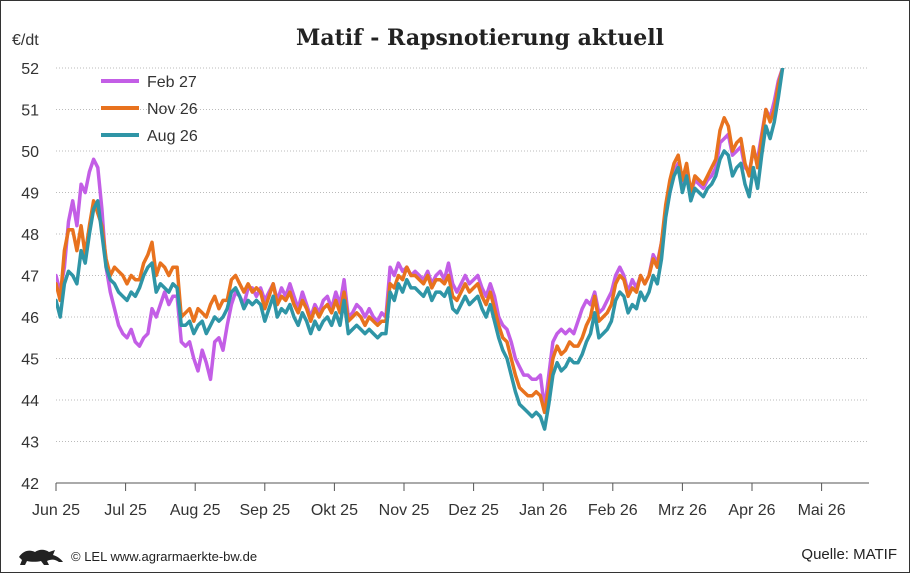  Describe the element at coordinates (751, 510) in the screenshot. I see `x-tick-label: Apr 26` at that location.